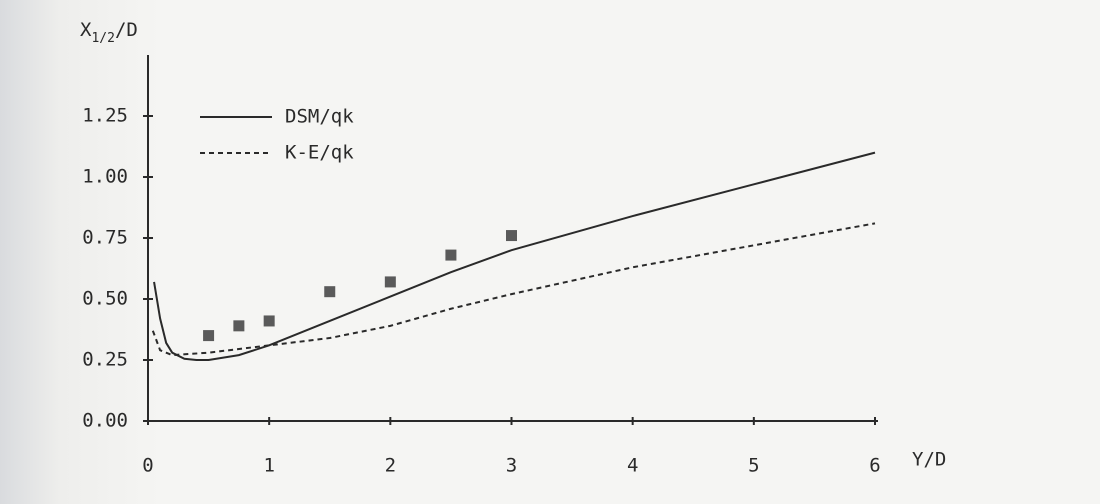  What do you see at coordinates (105, 299) in the screenshot?
I see `y-tick-label: 0.50` at bounding box center [105, 299].